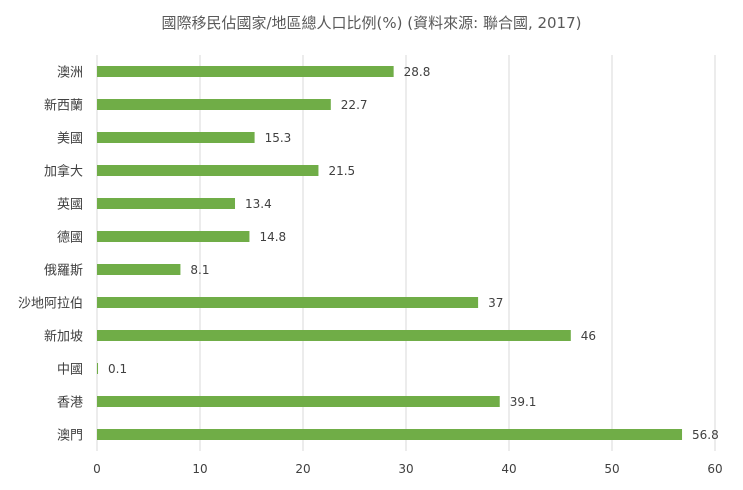 This screenshot has width=743, height=490. Describe the element at coordinates (508, 469) in the screenshot. I see `x-tick-label: 40` at that location.